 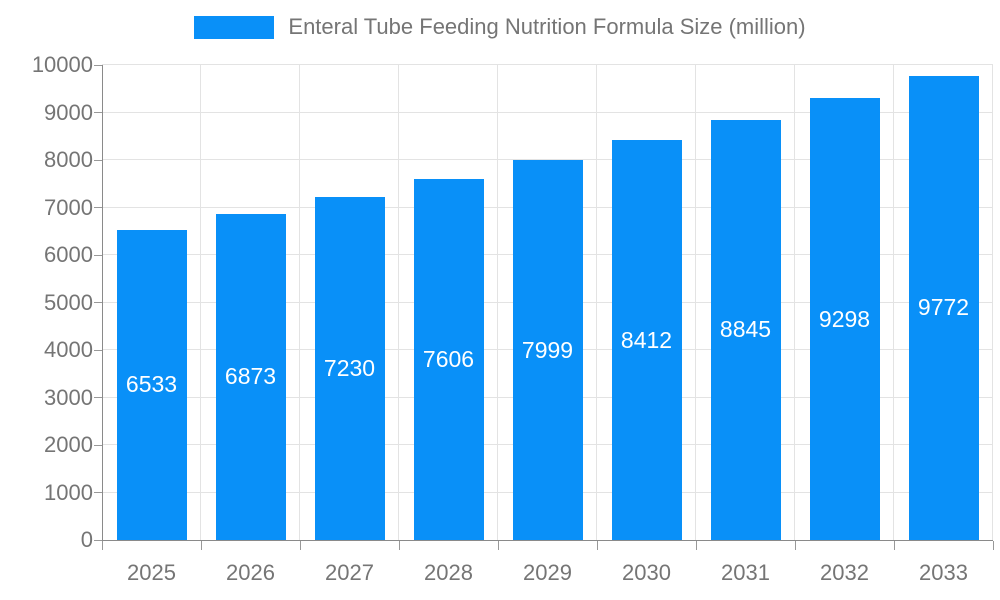 I want to click on x-axis-label: 2031, so click(x=745, y=572).